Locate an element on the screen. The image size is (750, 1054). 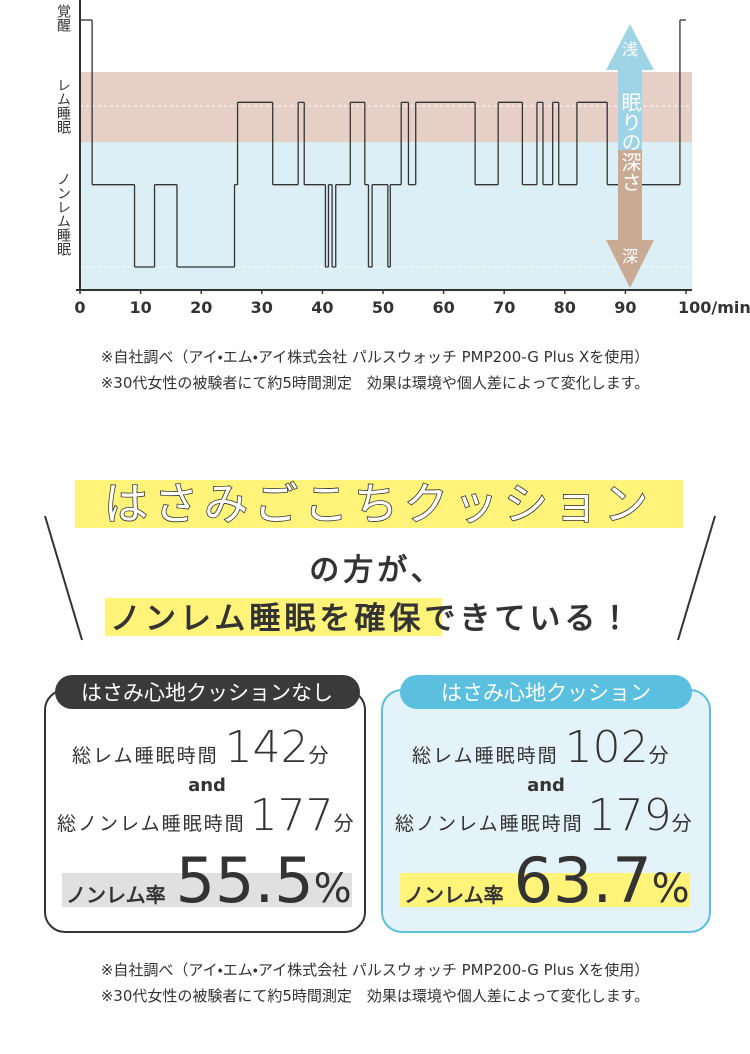
card-label: はさみ心地クッションなし is located at coordinates (207, 693).